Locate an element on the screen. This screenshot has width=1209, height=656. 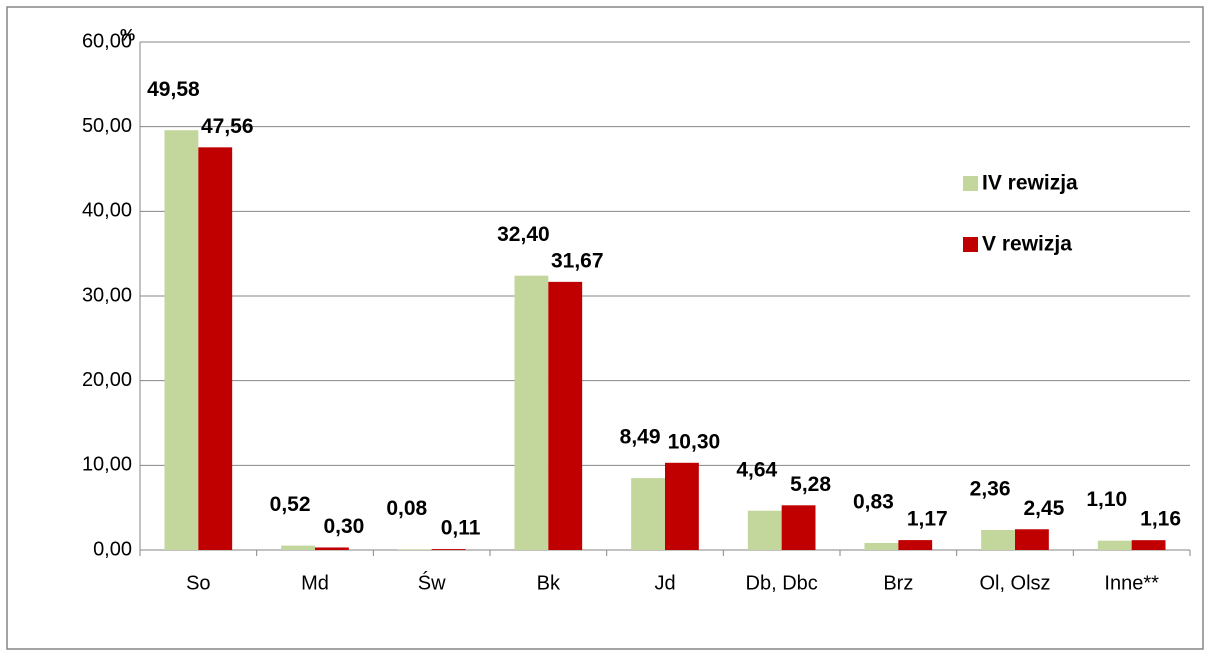
y-unit: % is located at coordinates (127, 34).